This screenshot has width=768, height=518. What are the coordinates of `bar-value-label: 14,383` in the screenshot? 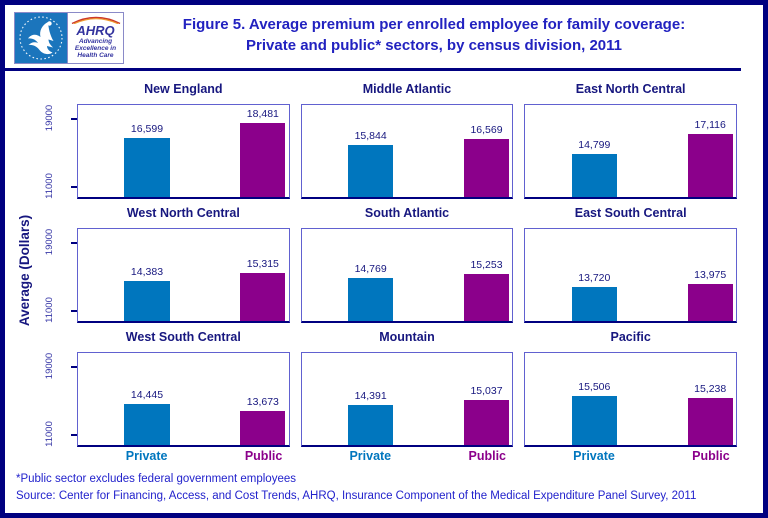 It's located at (147, 272).